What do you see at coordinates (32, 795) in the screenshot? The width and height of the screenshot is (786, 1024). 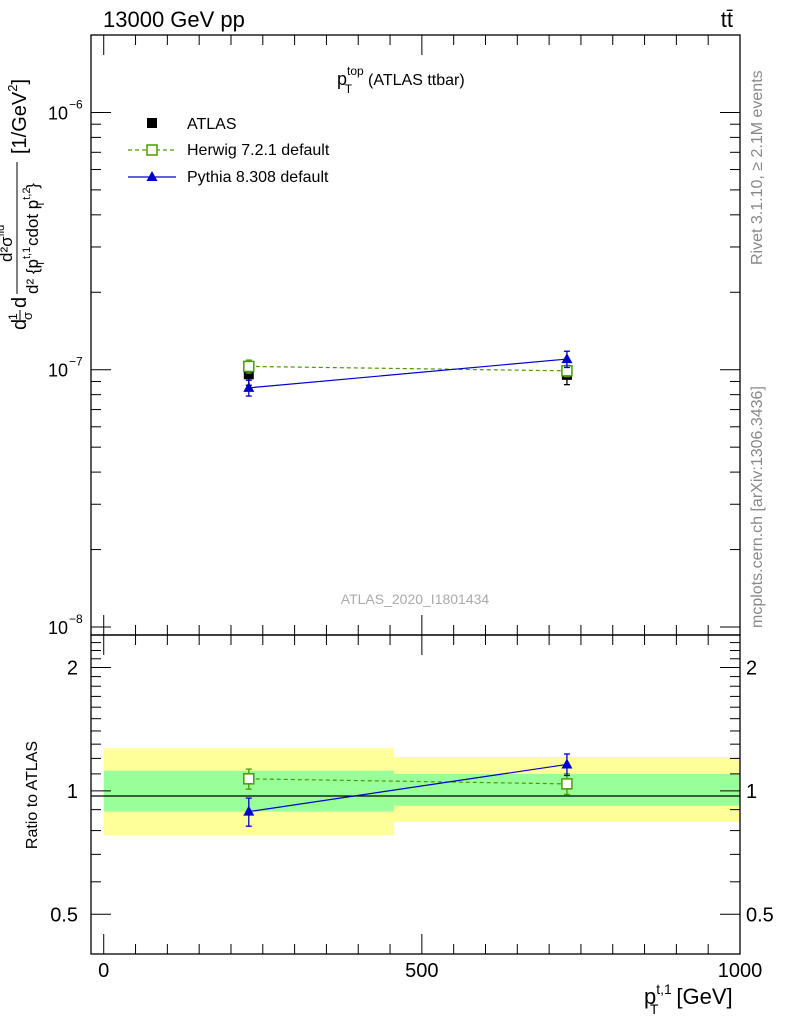 I see `ratio-y-axis-label: Ratio to ATLAS` at bounding box center [32, 795].